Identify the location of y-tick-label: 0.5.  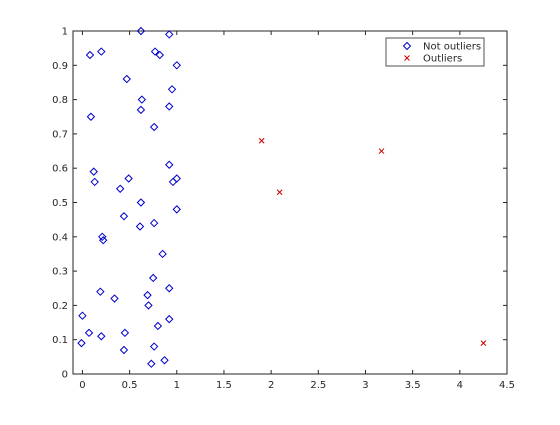
(60, 203).